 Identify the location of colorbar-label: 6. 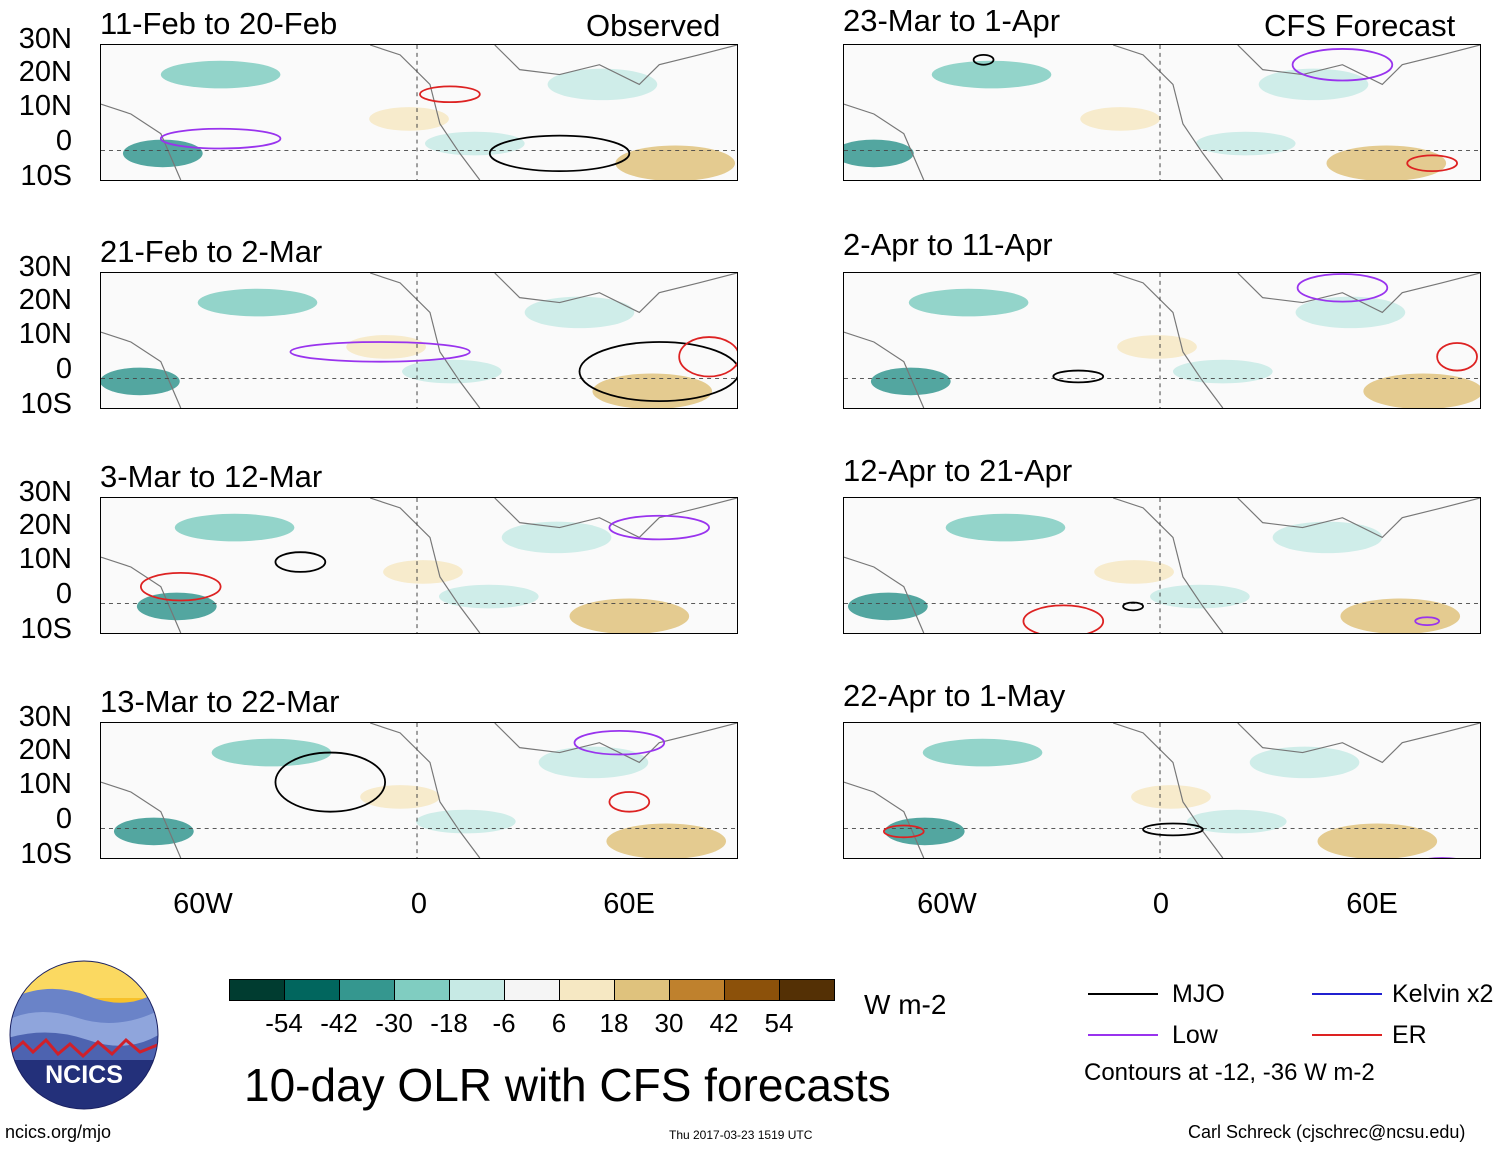
(559, 1023).